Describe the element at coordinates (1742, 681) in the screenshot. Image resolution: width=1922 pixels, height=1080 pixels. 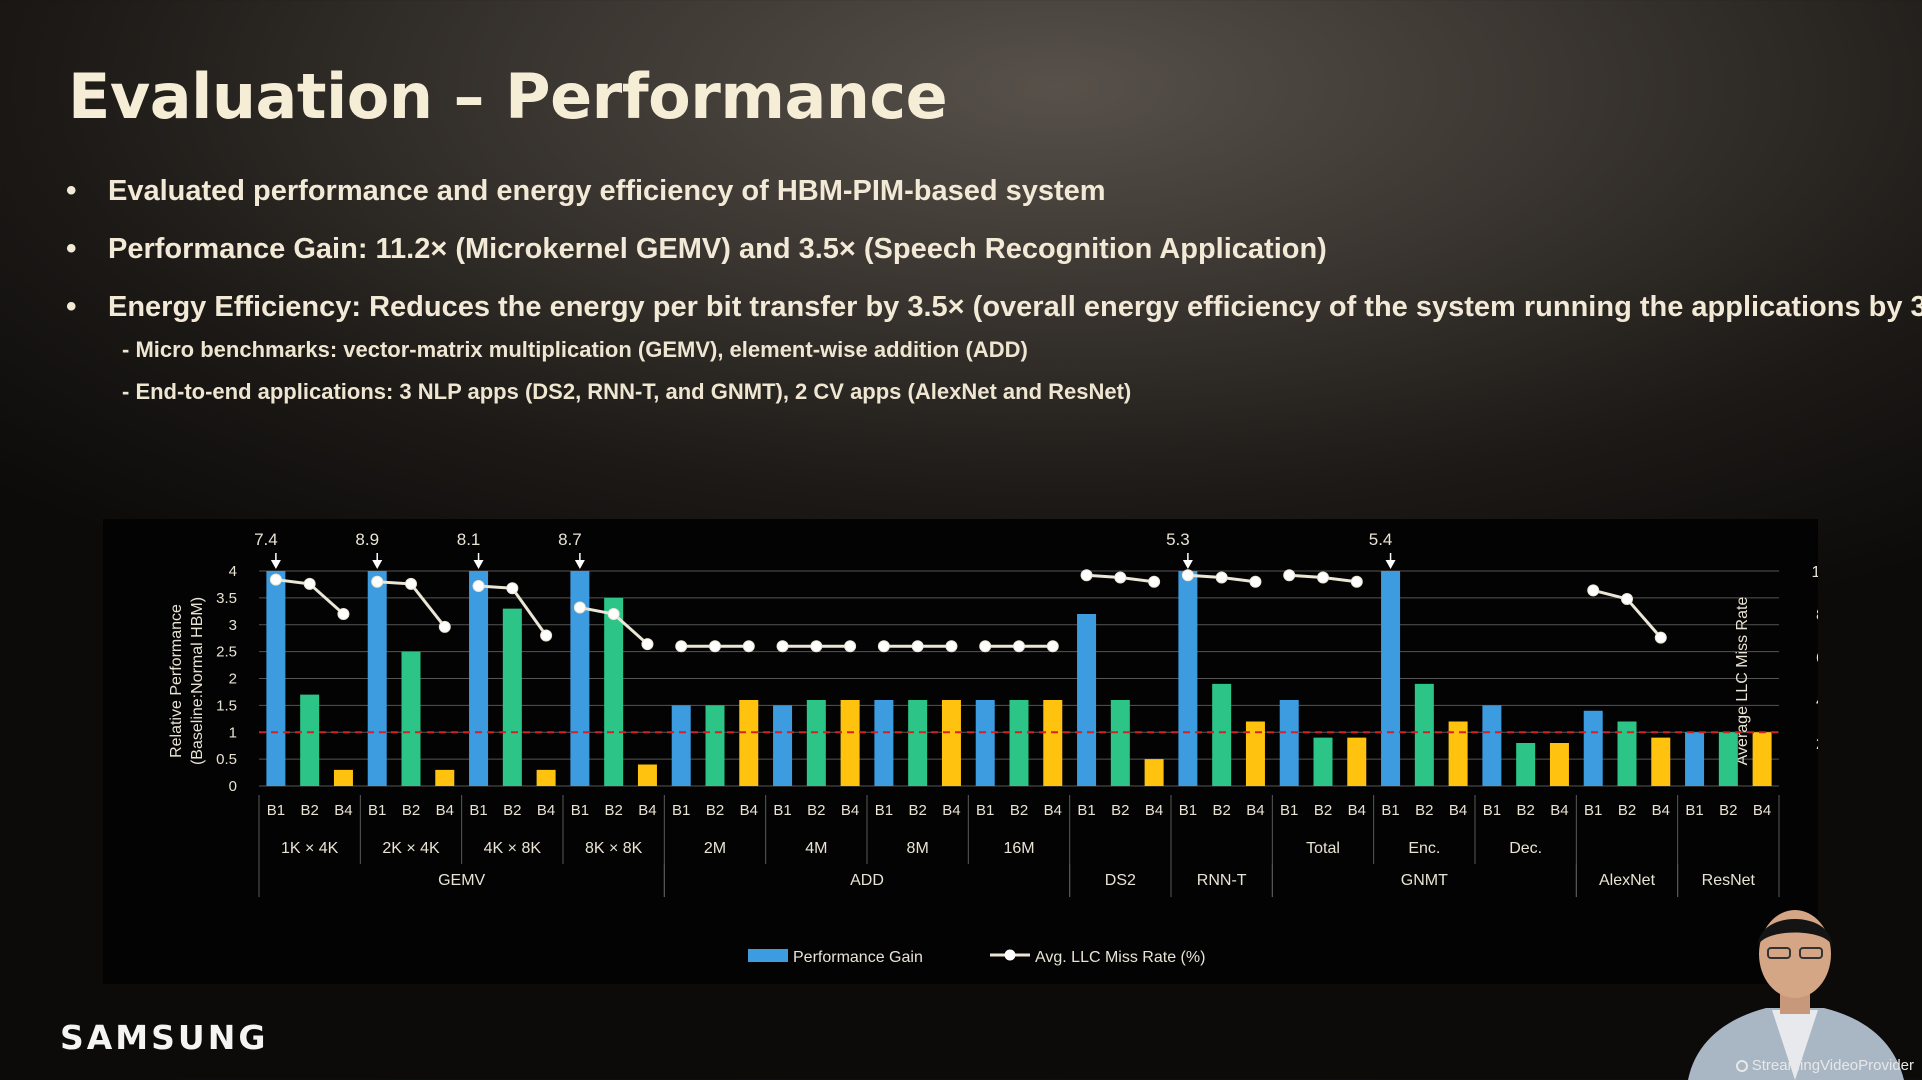
I see `y2-axis-label: Average LLC Miss Rate` at that location.